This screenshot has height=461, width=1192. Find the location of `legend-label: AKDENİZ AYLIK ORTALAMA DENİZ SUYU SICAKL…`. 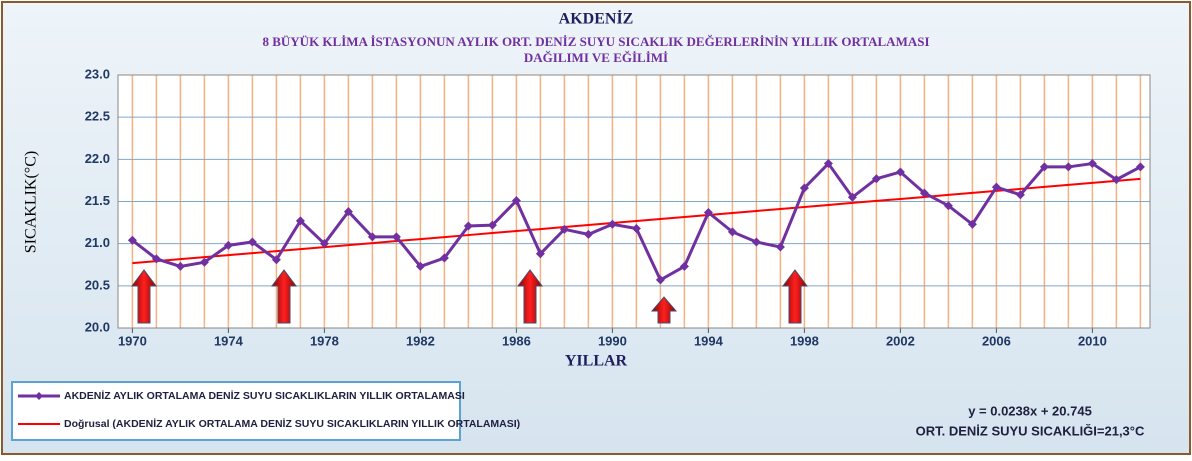

legend-label: AKDENİZ AYLIK ORTALAMA DENİZ SUYU SICAKL… is located at coordinates (264, 395).